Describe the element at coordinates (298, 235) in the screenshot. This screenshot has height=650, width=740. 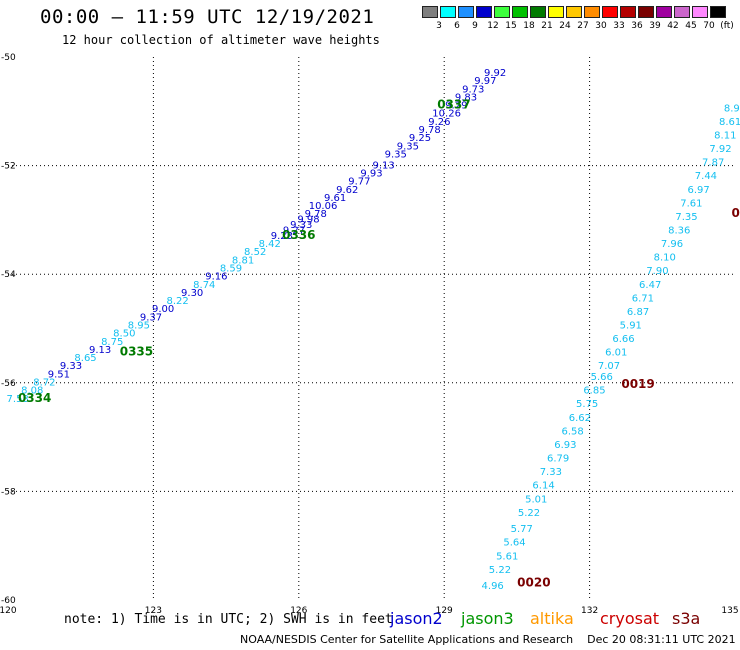
I see `time-label: 0336` at that location.